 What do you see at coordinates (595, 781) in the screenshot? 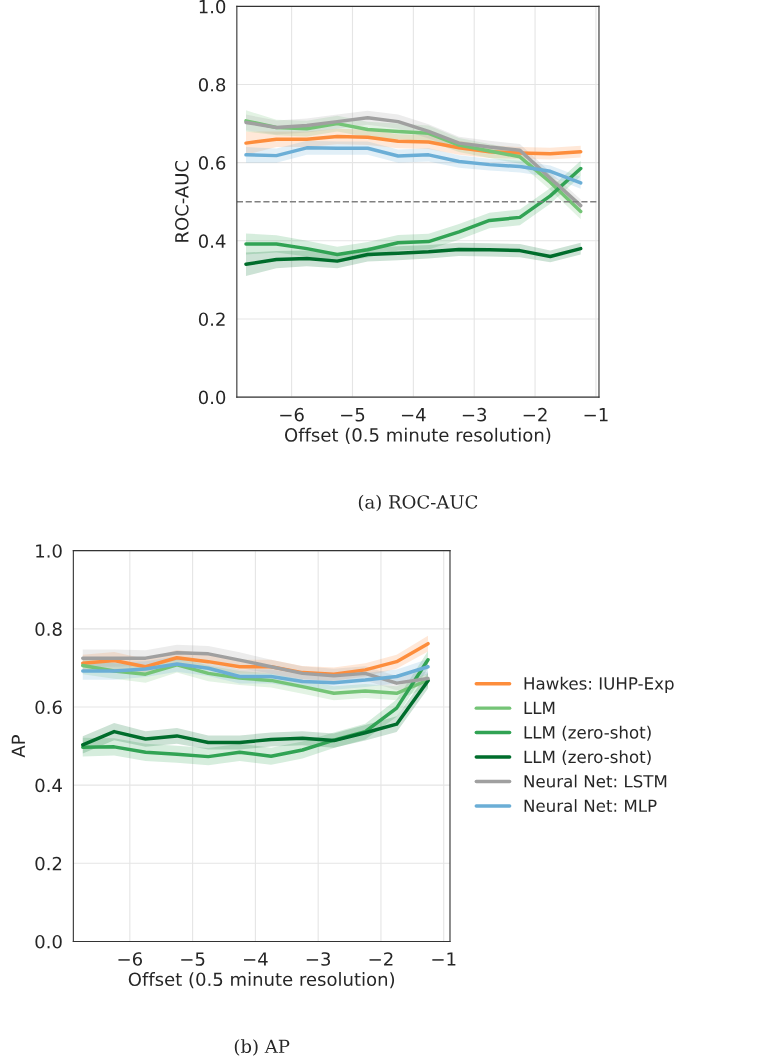
I see `legend-label: Neural Net: LSTM` at bounding box center [595, 781].